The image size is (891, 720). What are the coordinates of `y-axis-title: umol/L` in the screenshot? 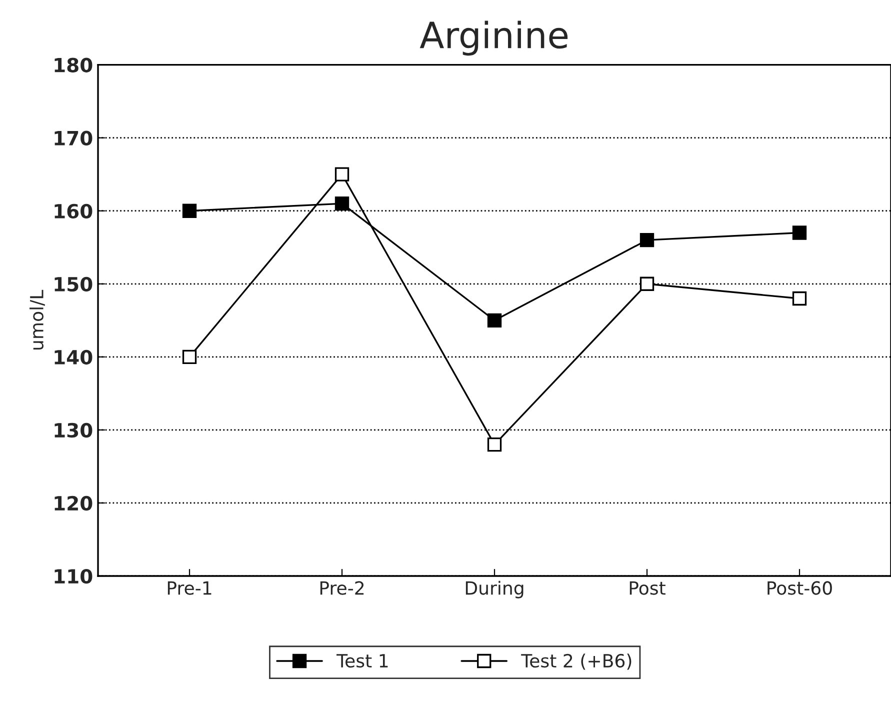 It's located at (37, 320).